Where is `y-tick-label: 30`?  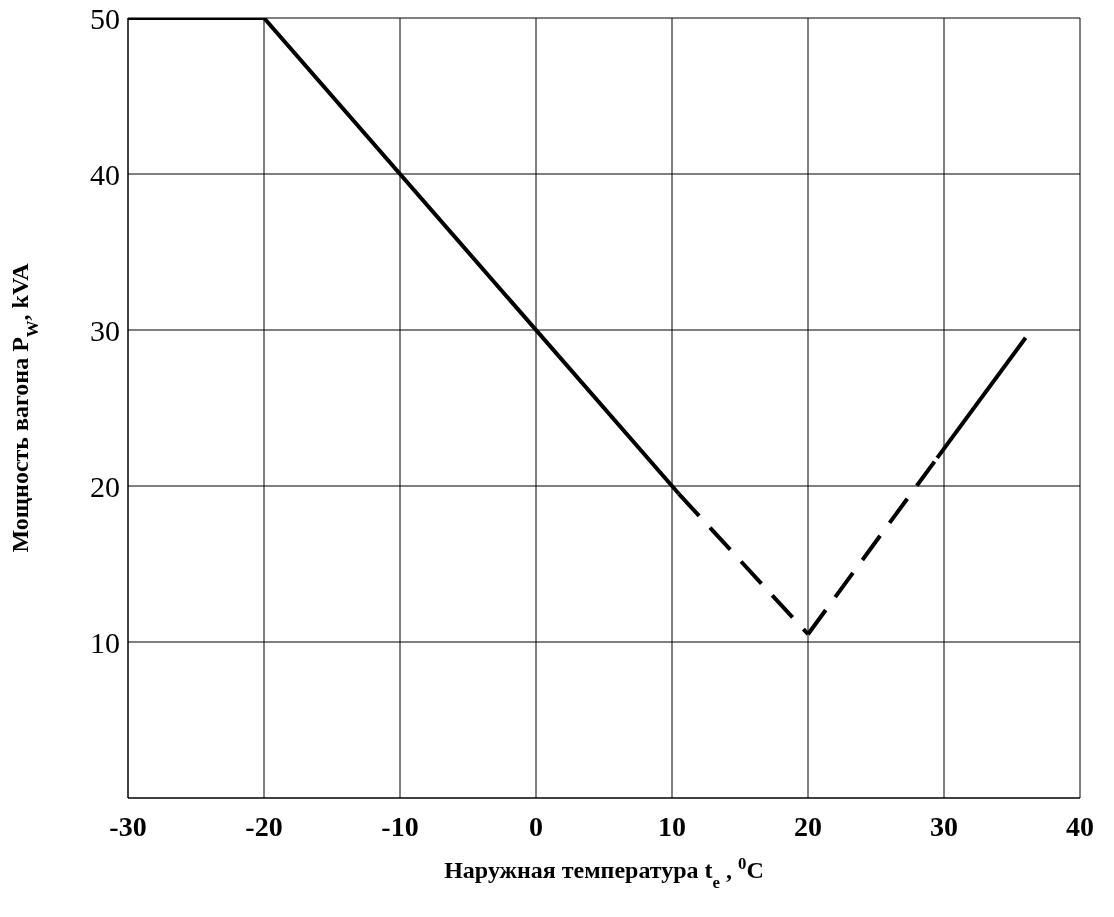
y-tick-label: 30 is located at coordinates (105, 330).